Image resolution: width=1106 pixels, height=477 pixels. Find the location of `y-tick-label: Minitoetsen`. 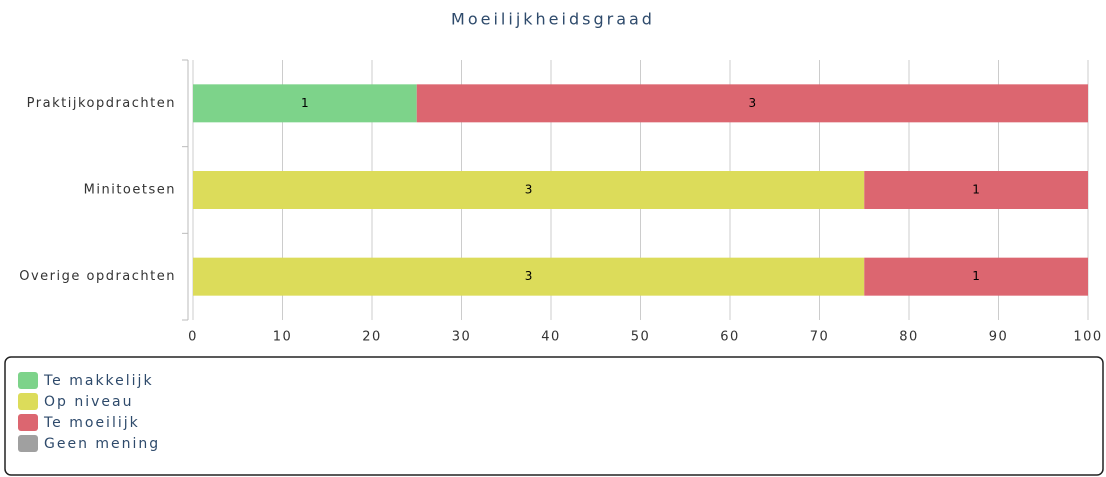

y-tick-label: Minitoetsen is located at coordinates (130, 190).